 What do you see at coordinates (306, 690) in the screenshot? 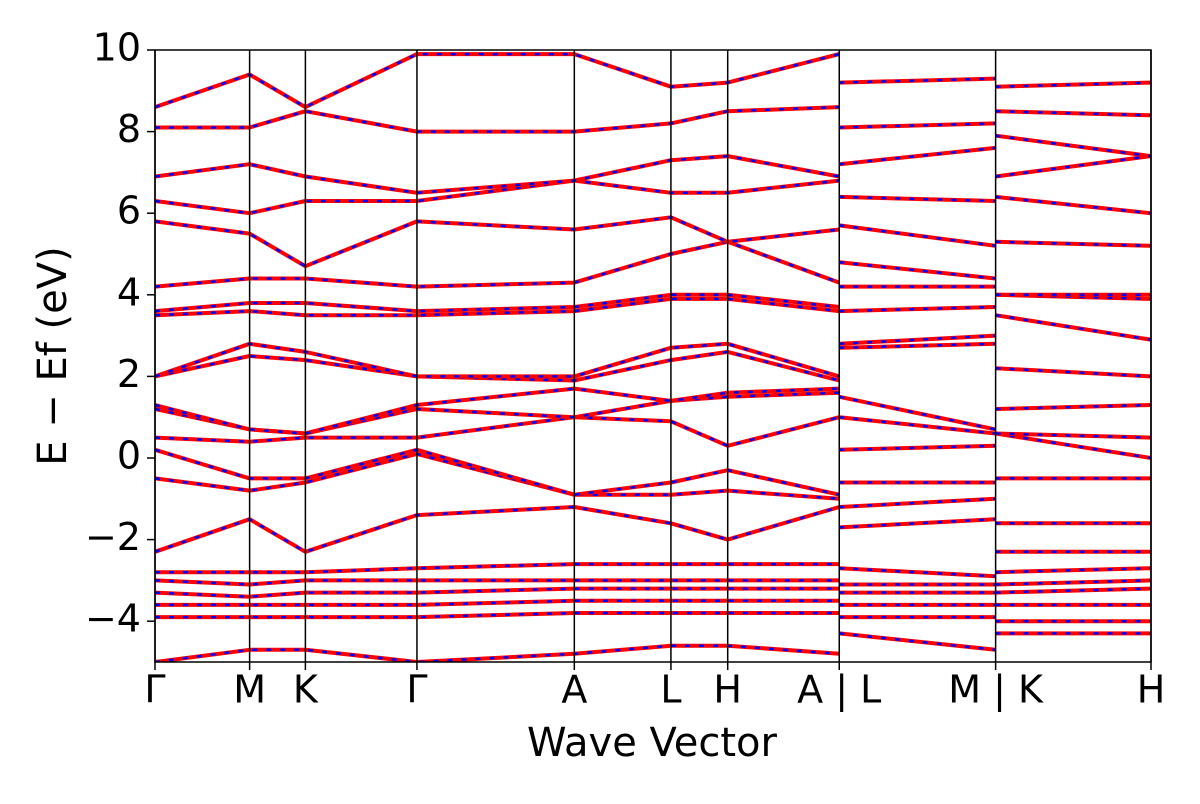
I see `x-tick-label: K` at bounding box center [306, 690].